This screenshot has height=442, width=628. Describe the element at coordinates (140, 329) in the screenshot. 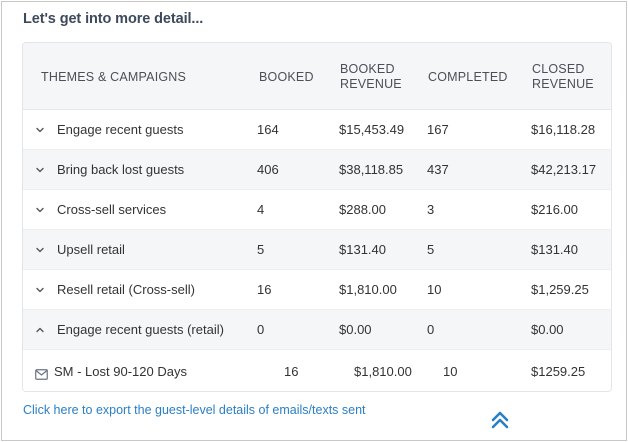

I see `theme-name: Engage recent guests (retail)` at that location.